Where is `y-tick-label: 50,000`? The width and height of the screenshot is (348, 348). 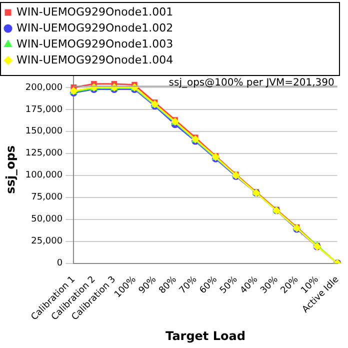 y-tick-label: 50,000 is located at coordinates (47, 219).